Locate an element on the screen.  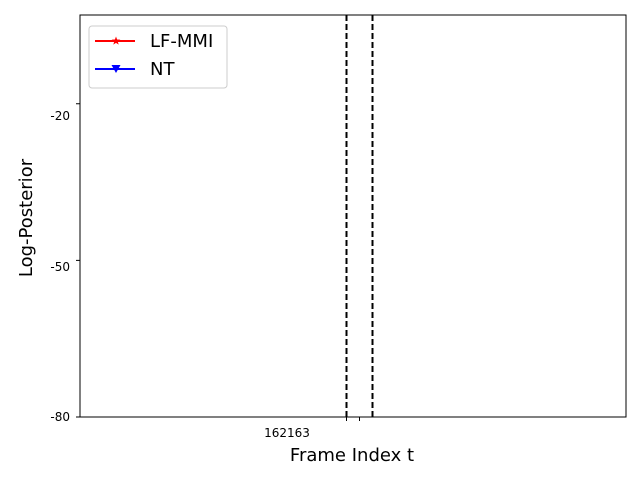
x-tick-label: 163 is located at coordinates (298, 433).